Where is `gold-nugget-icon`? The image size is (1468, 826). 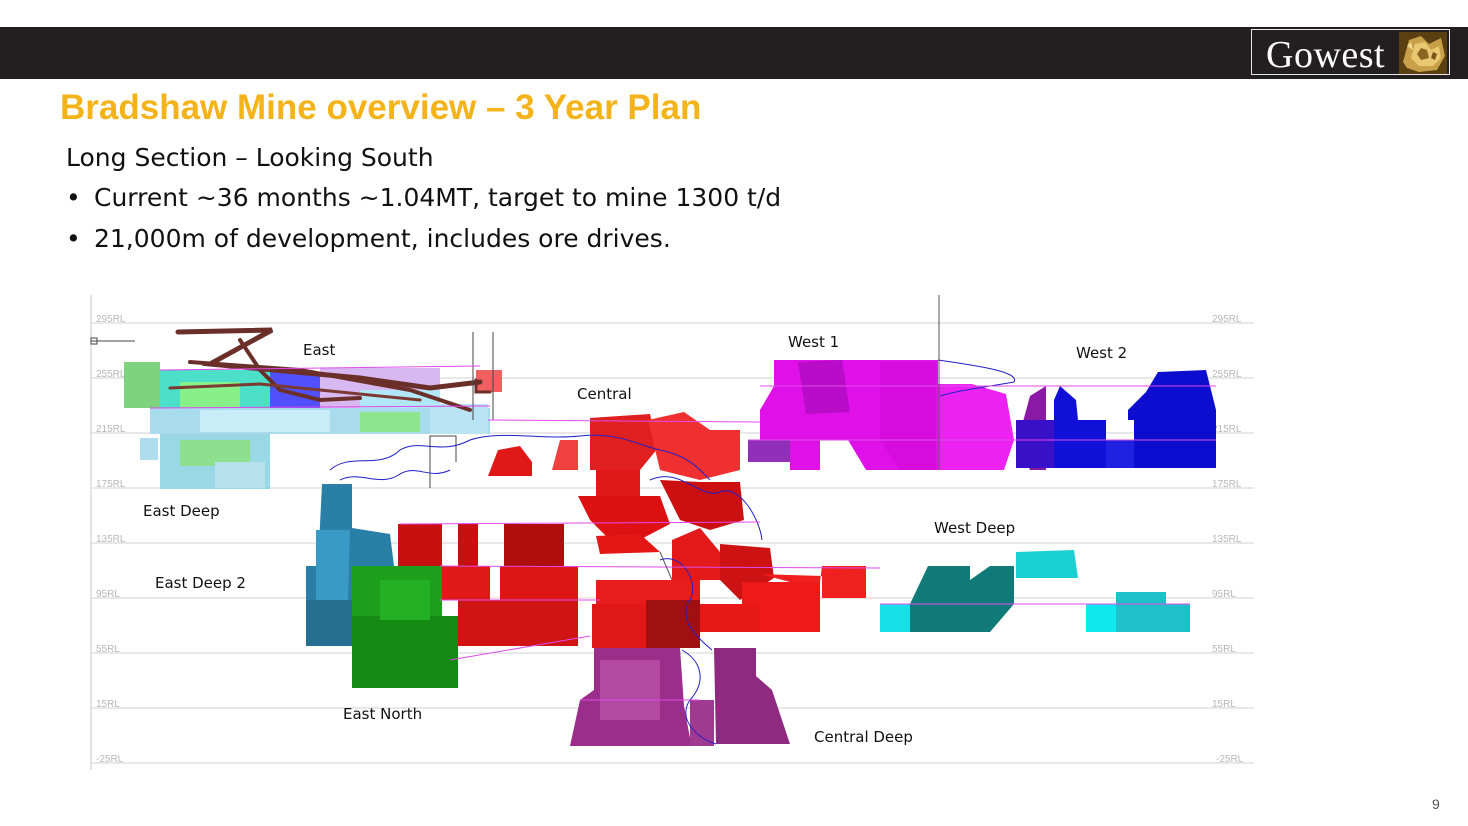 gold-nugget-icon is located at coordinates (1423, 53).